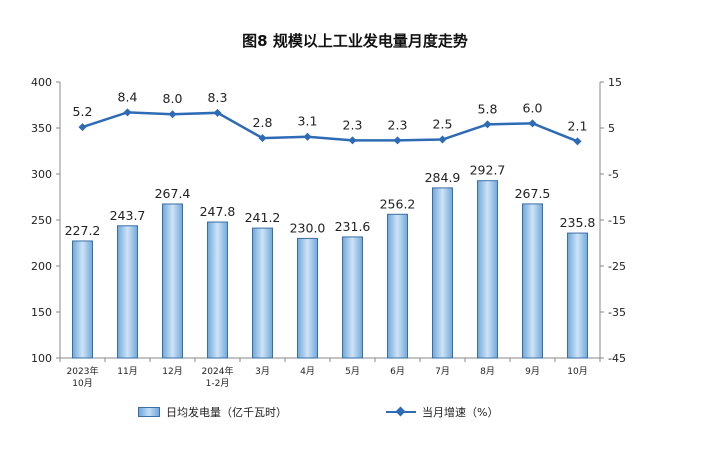  I want to click on line-value-label: 5.8, so click(488, 108).